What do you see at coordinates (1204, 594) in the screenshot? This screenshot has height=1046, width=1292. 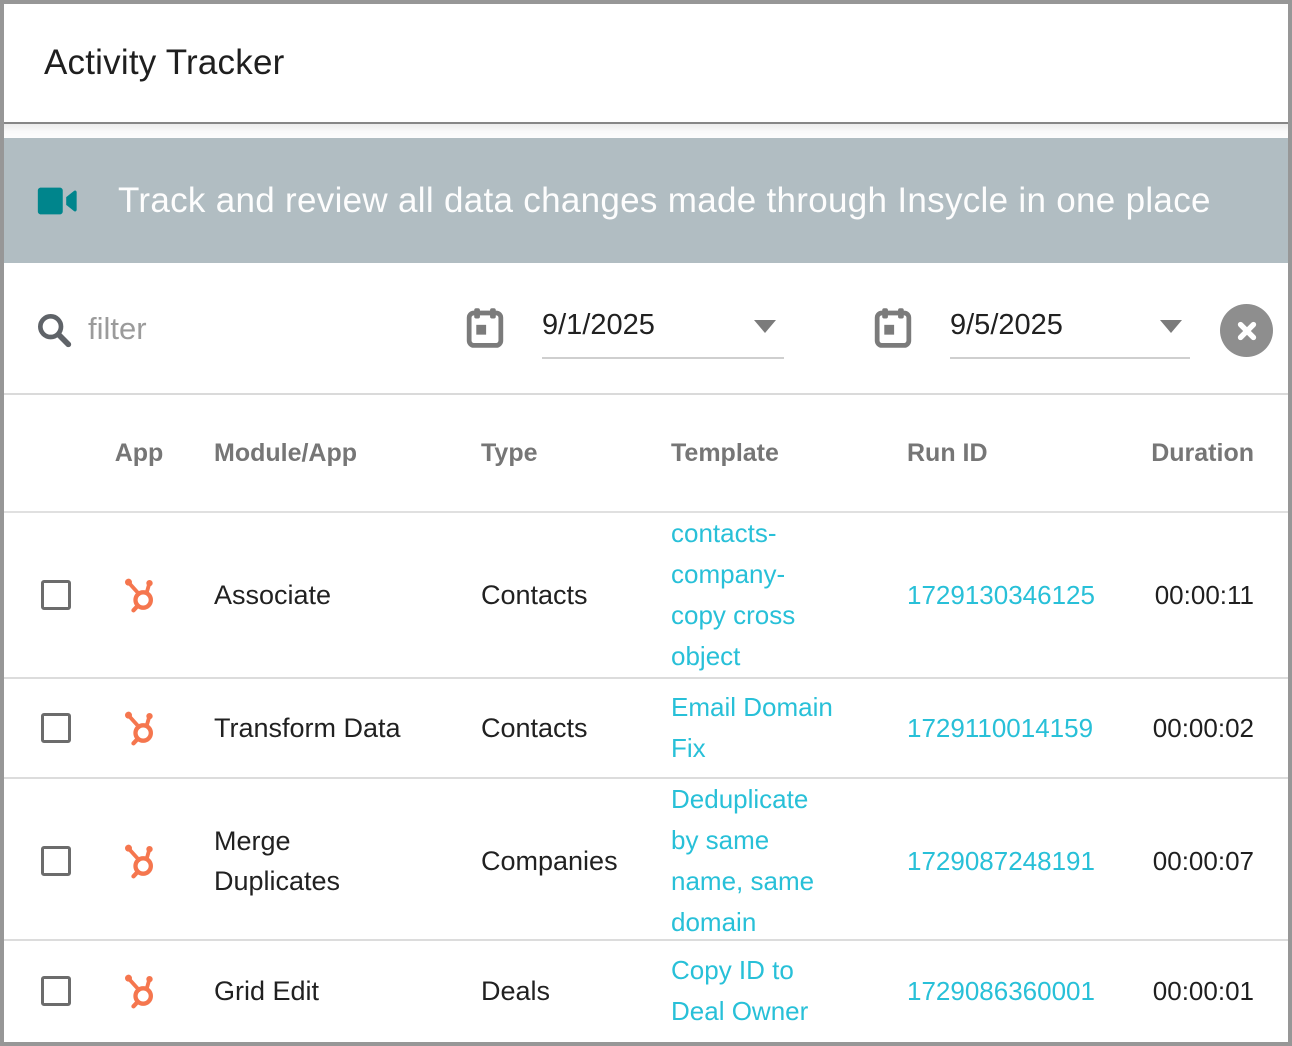 I see `duration-cell: 00:00:11` at bounding box center [1204, 594].